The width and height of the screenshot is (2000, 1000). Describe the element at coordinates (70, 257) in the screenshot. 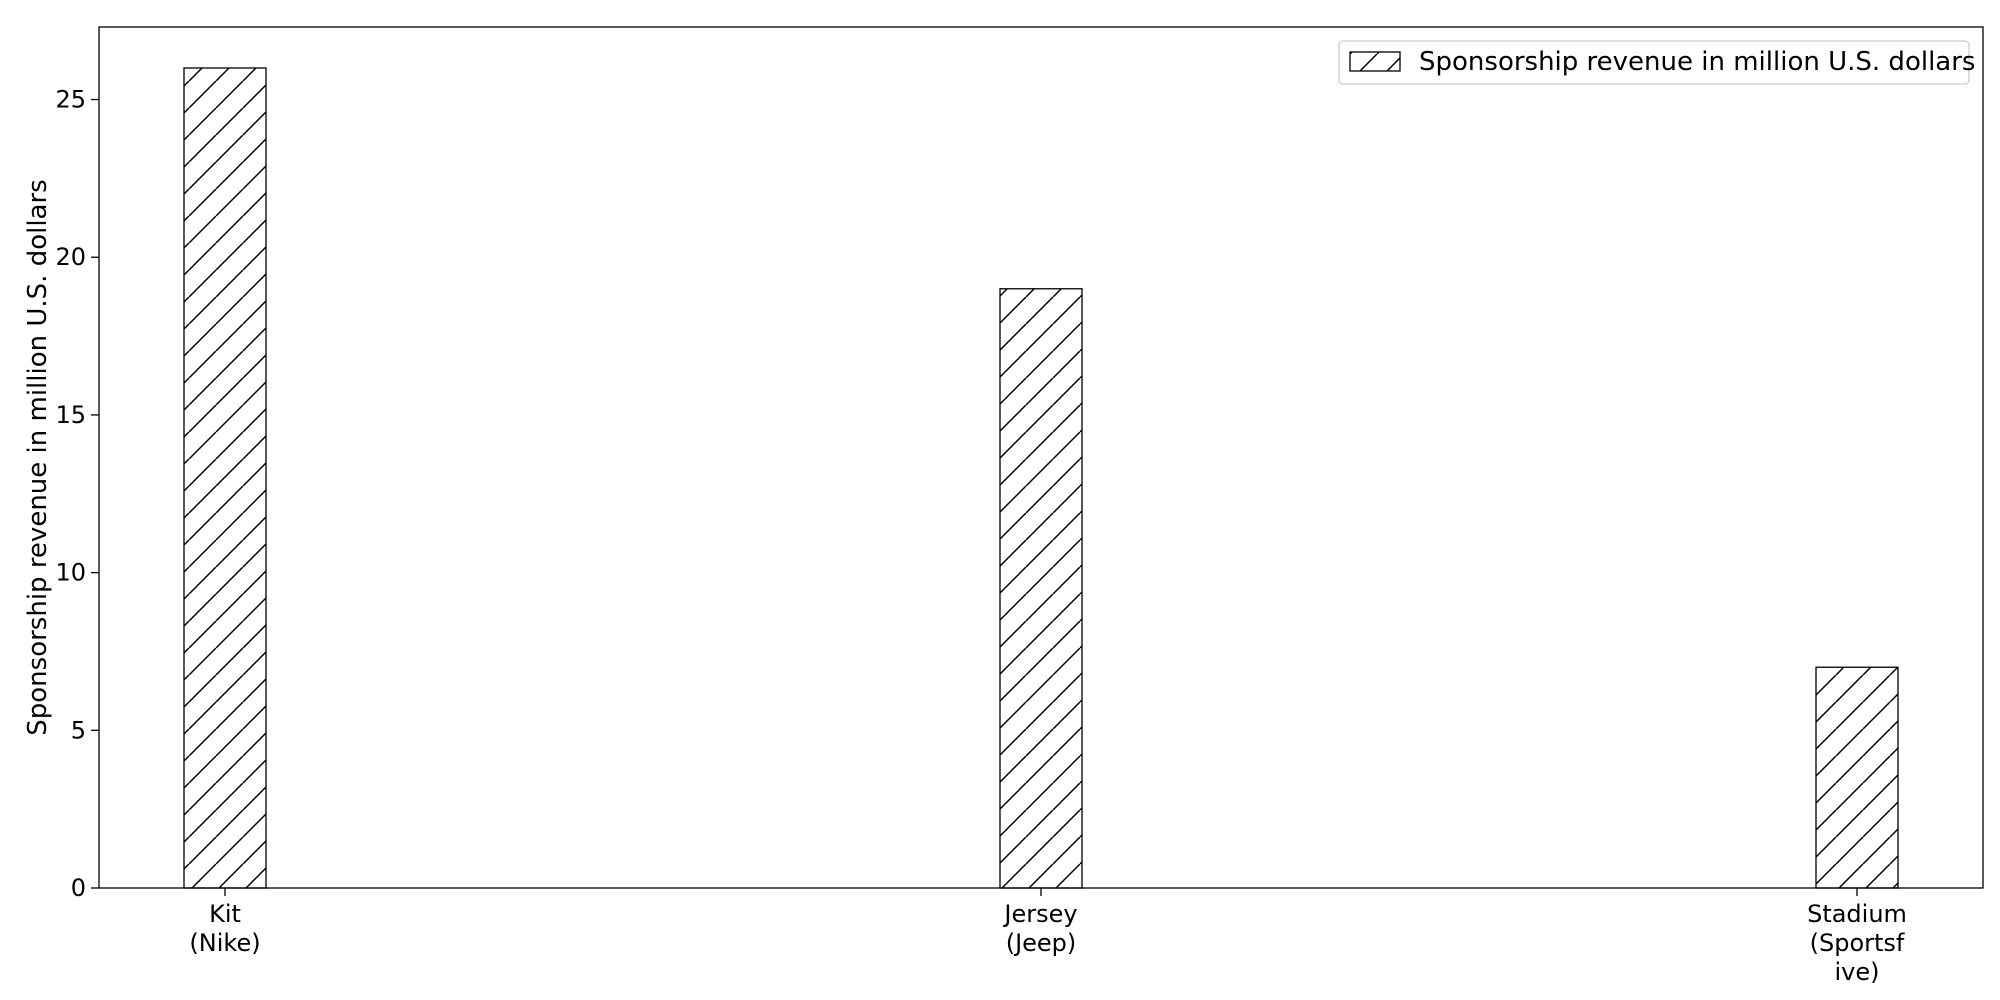

I see `y-tick-label: 20` at that location.